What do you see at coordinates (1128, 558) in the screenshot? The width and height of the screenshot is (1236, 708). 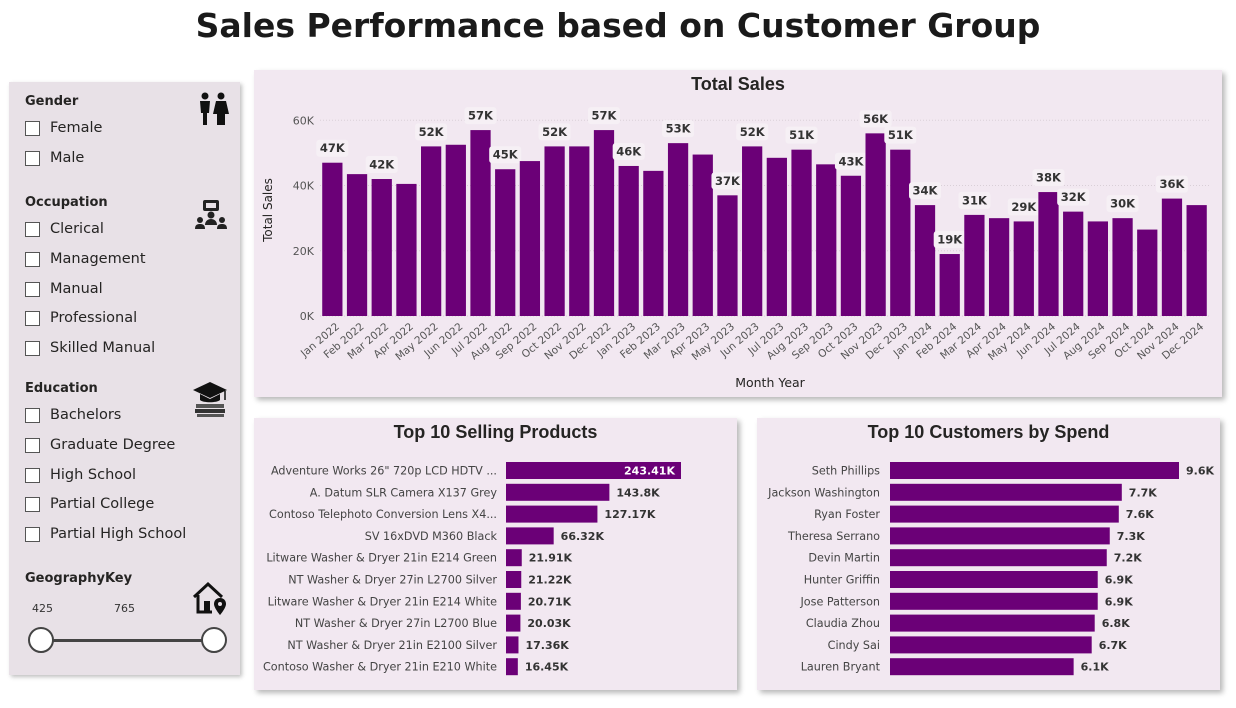 I see `data-label: 7.2K` at bounding box center [1128, 558].